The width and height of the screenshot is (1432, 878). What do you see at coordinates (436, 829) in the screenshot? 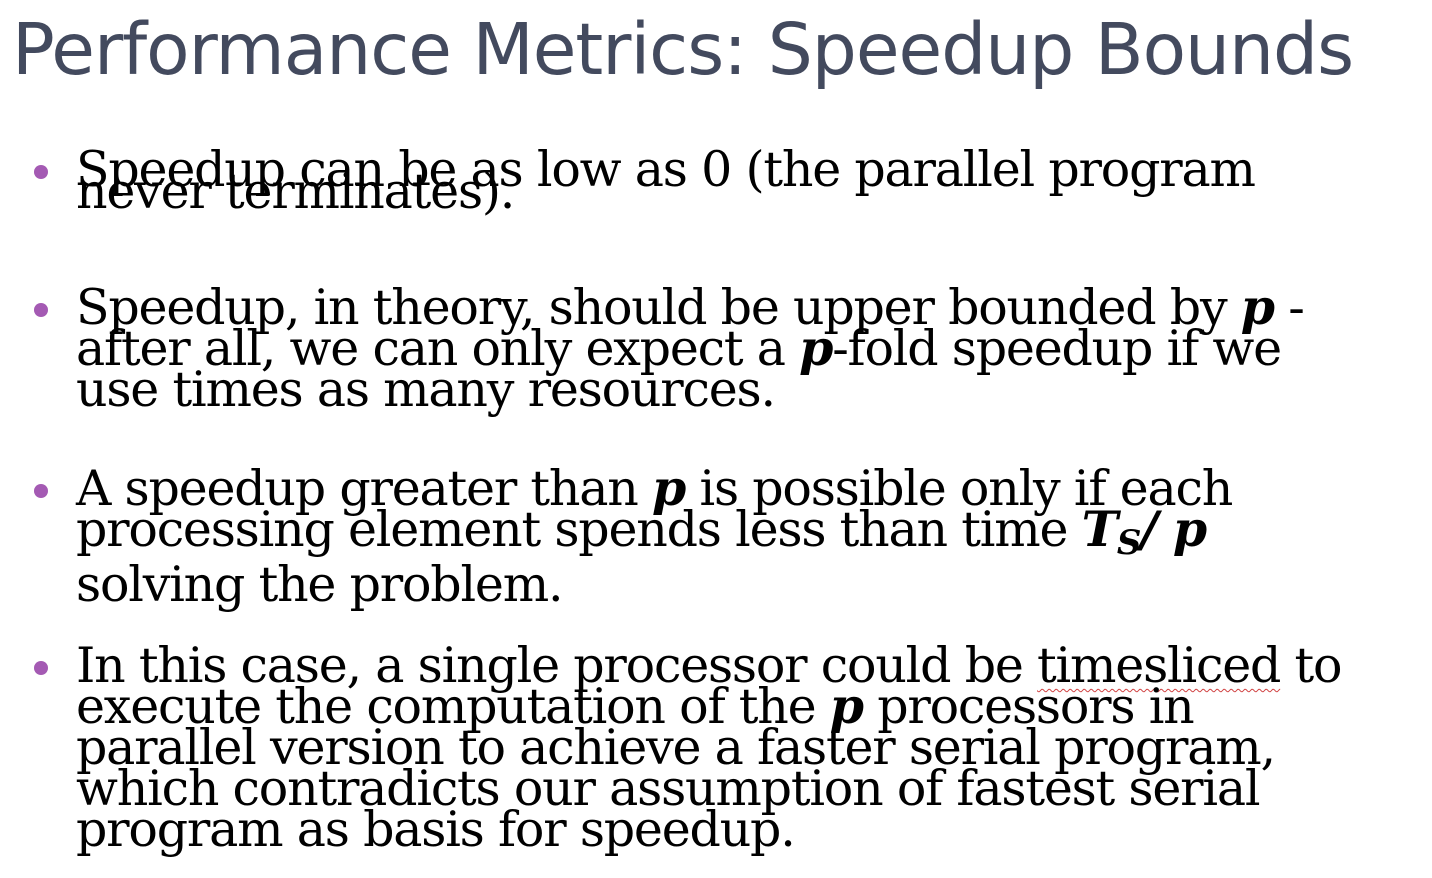
I see `text-run: program as basis for speedup.` at bounding box center [436, 829].